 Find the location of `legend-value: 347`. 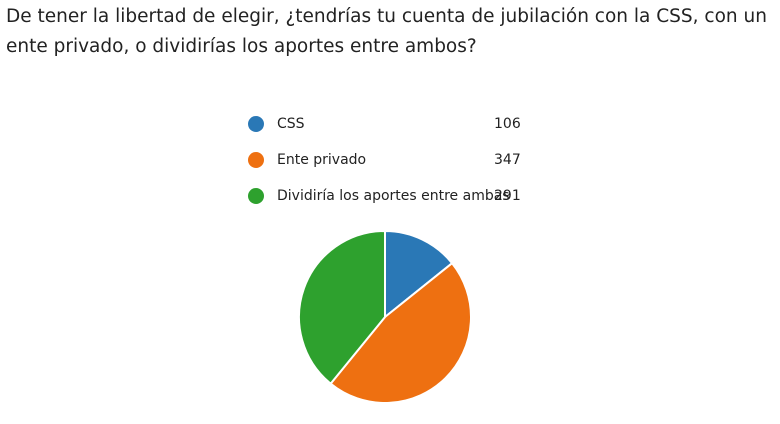

legend-value: 347 is located at coordinates (507, 160).